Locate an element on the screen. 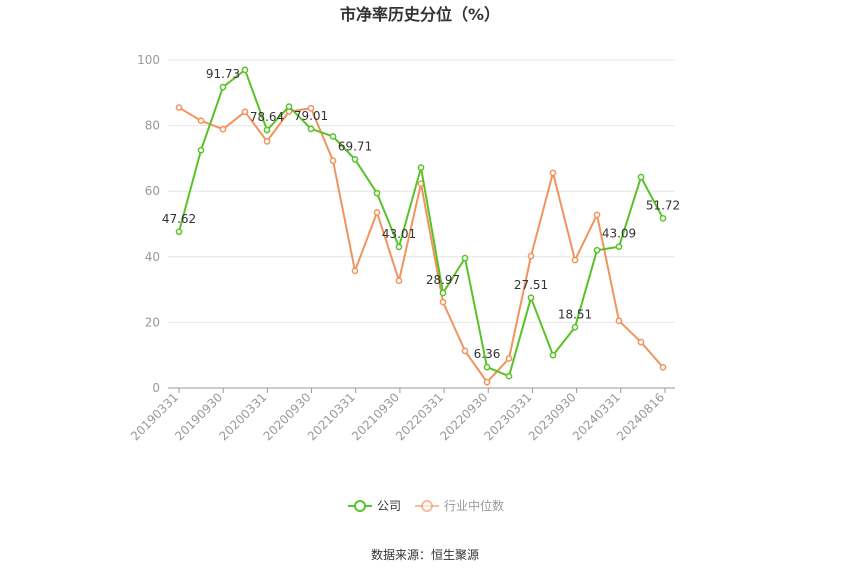  legend-industry-marker is located at coordinates (427, 506).